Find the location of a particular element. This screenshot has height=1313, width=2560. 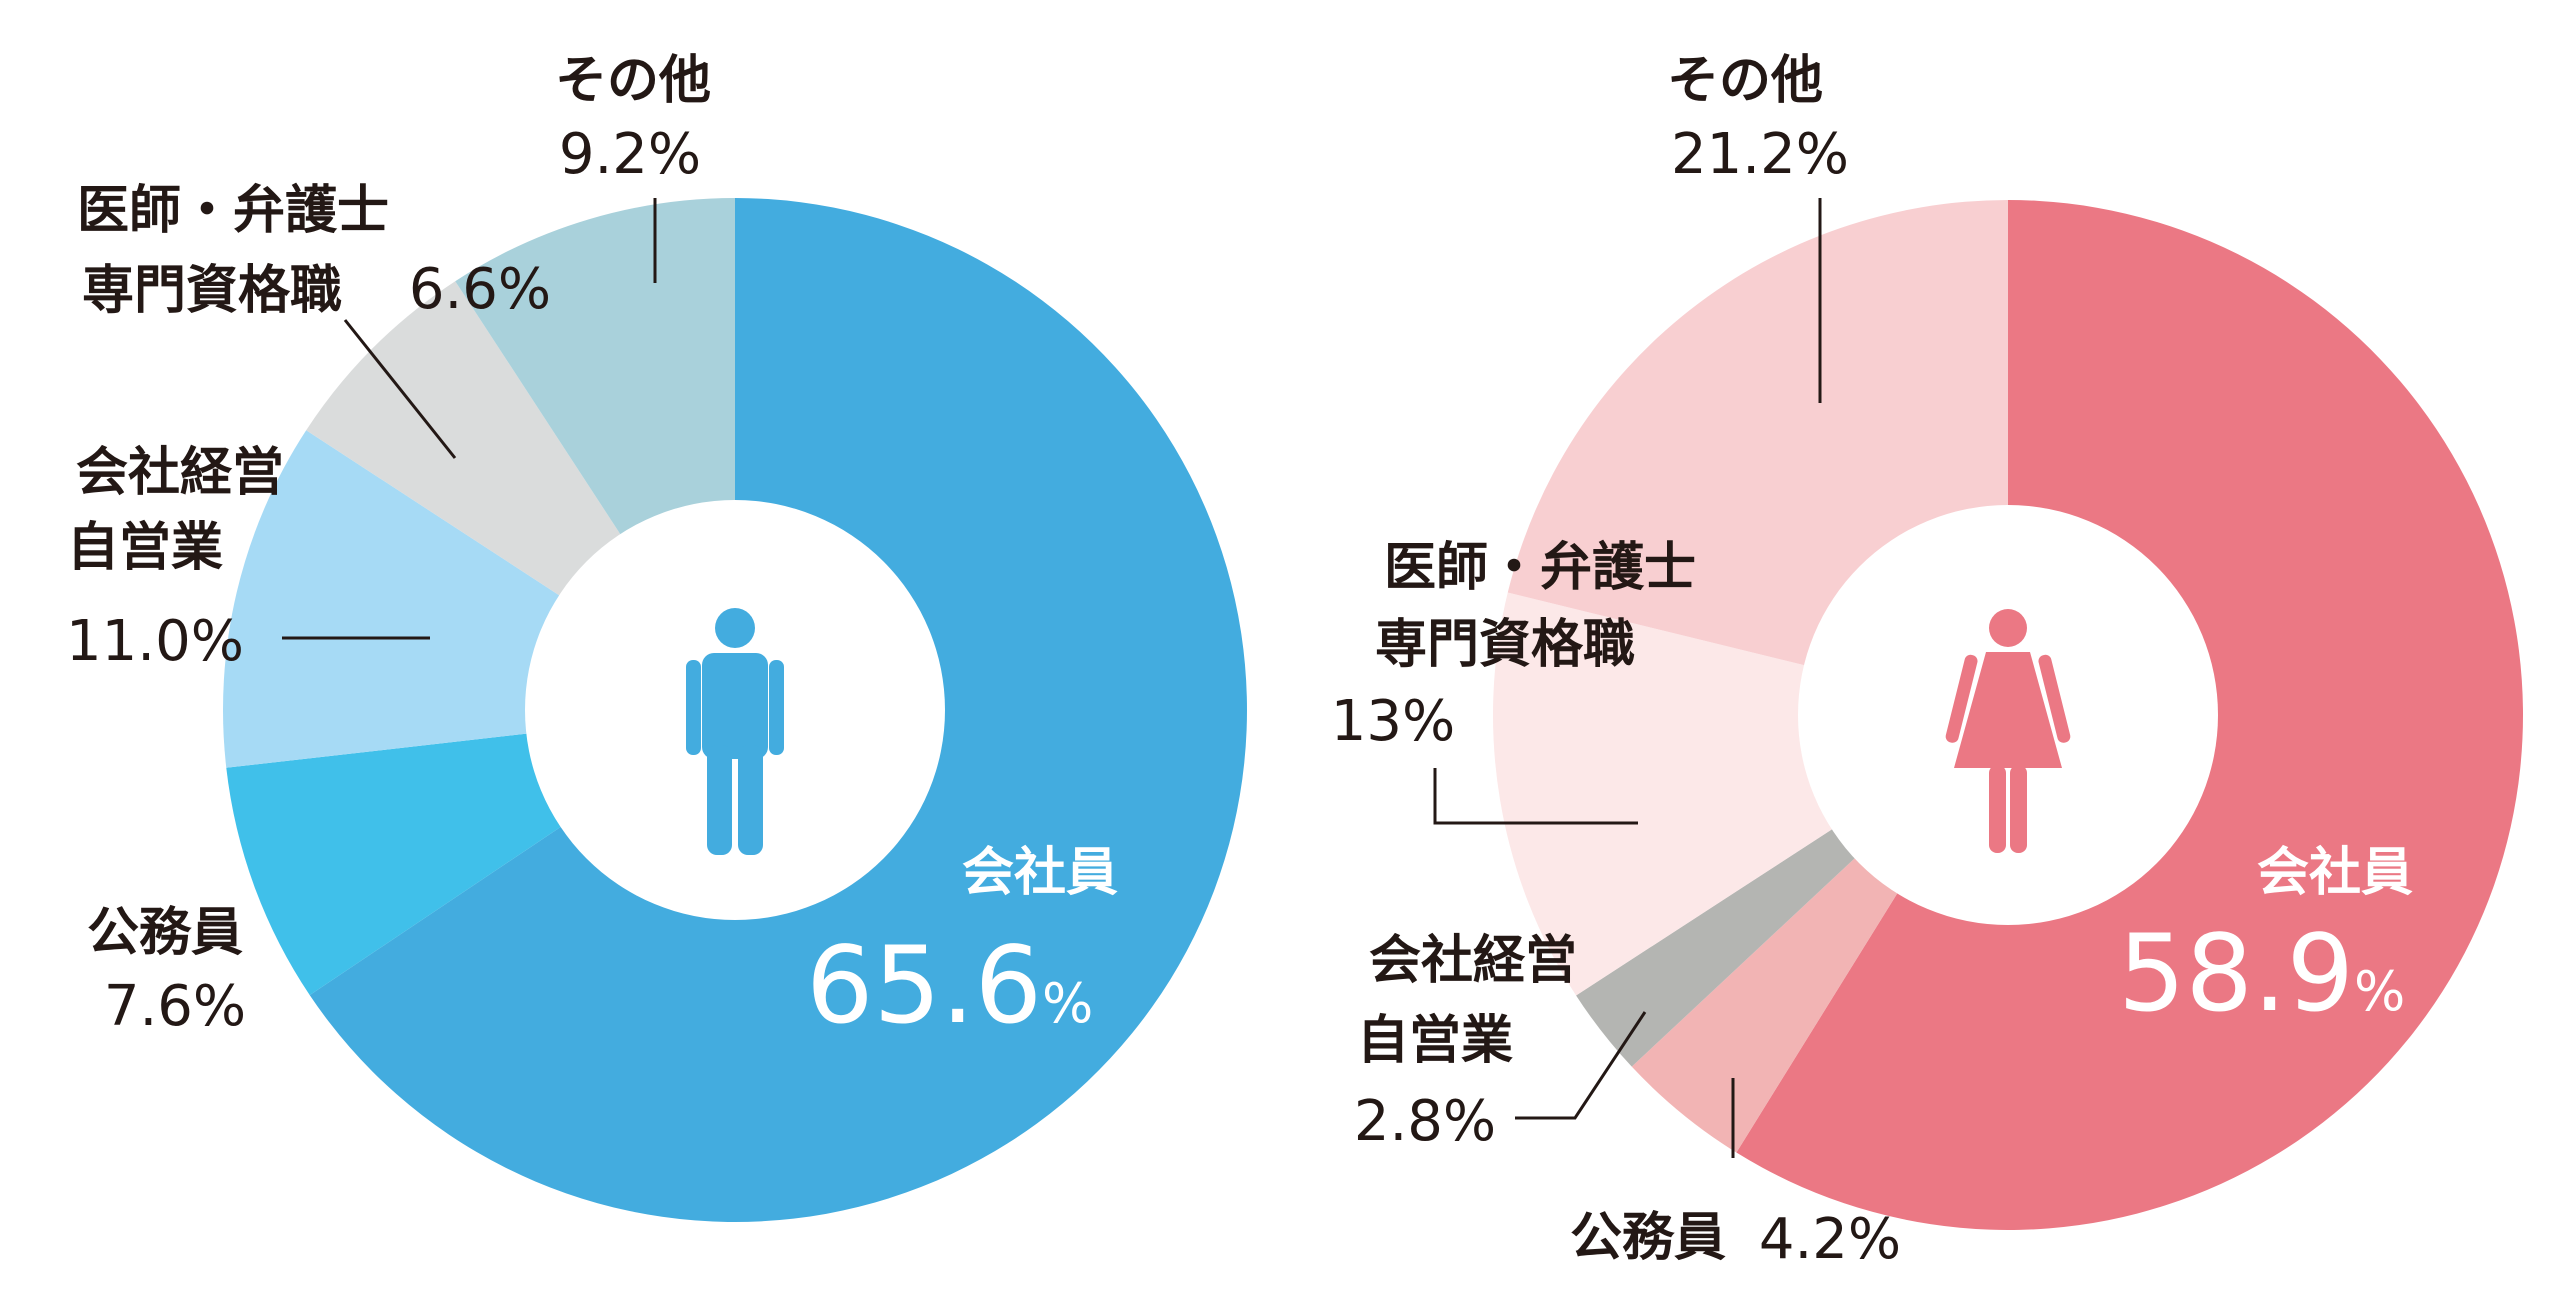

male-sonota-label: その他 is located at coordinates (633, 81).